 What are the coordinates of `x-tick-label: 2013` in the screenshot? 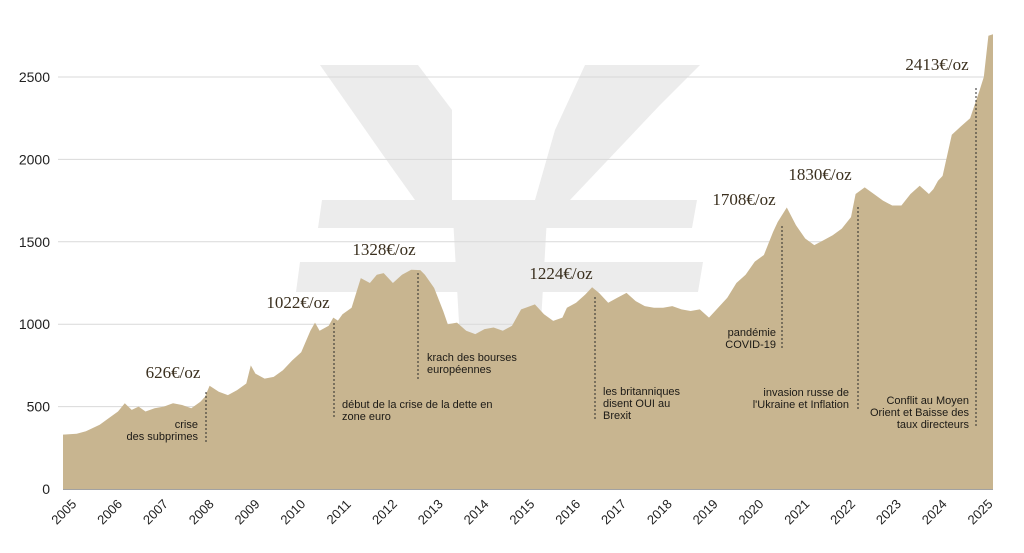 It's located at (430, 511).